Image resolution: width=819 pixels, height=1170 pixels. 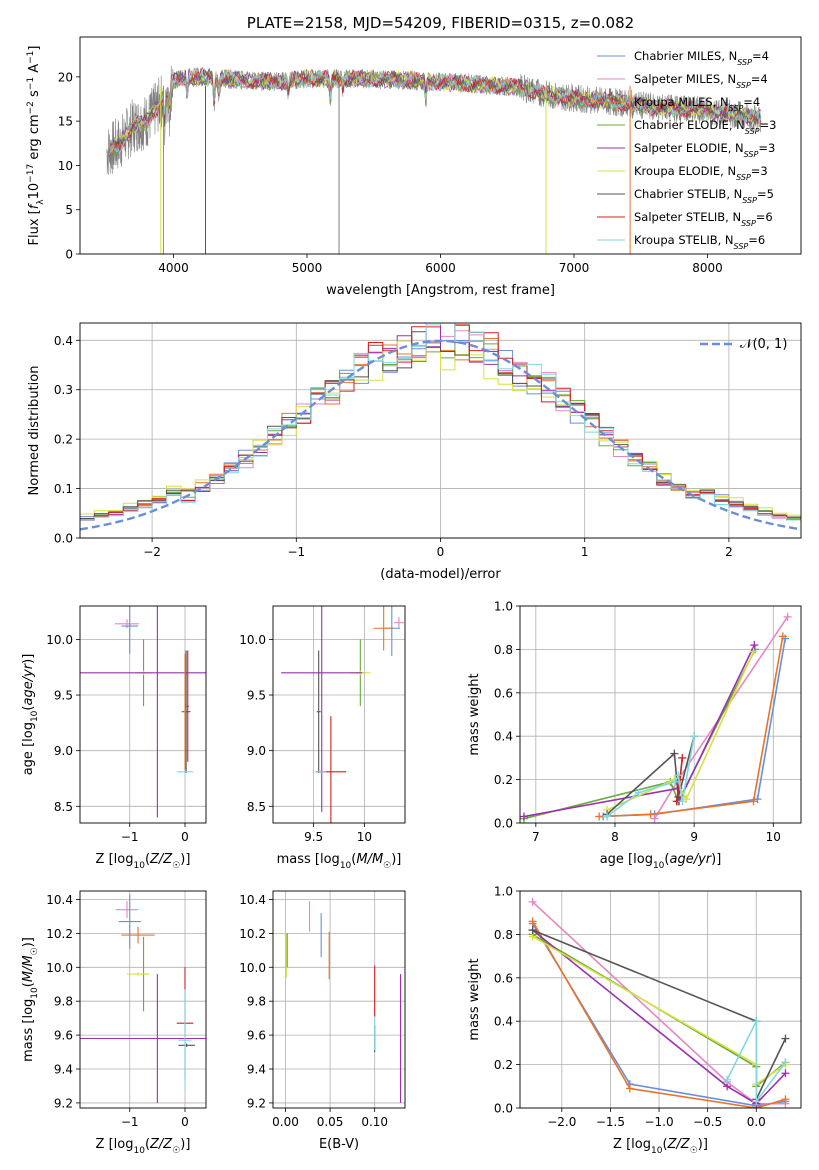 I want to click on residuals-ylabel: Normed distribution, so click(x=34, y=431).